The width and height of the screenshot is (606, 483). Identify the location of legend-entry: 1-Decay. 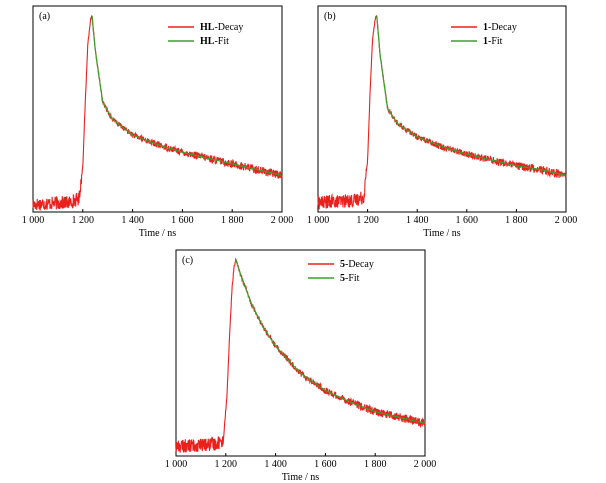
(500, 27).